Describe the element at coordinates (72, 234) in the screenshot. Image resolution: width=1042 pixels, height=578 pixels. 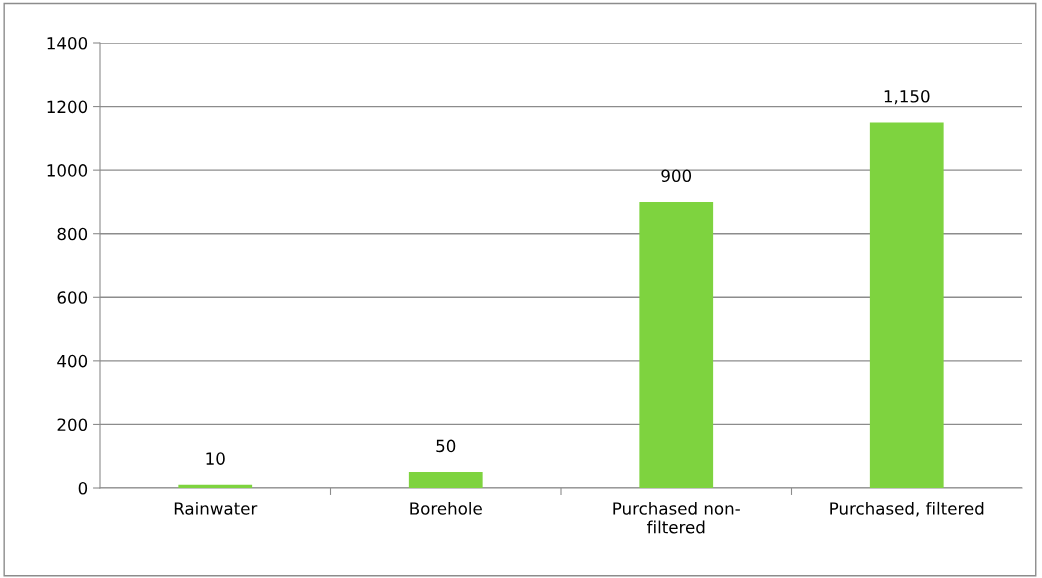
I see `y-tick-label: 800` at that location.